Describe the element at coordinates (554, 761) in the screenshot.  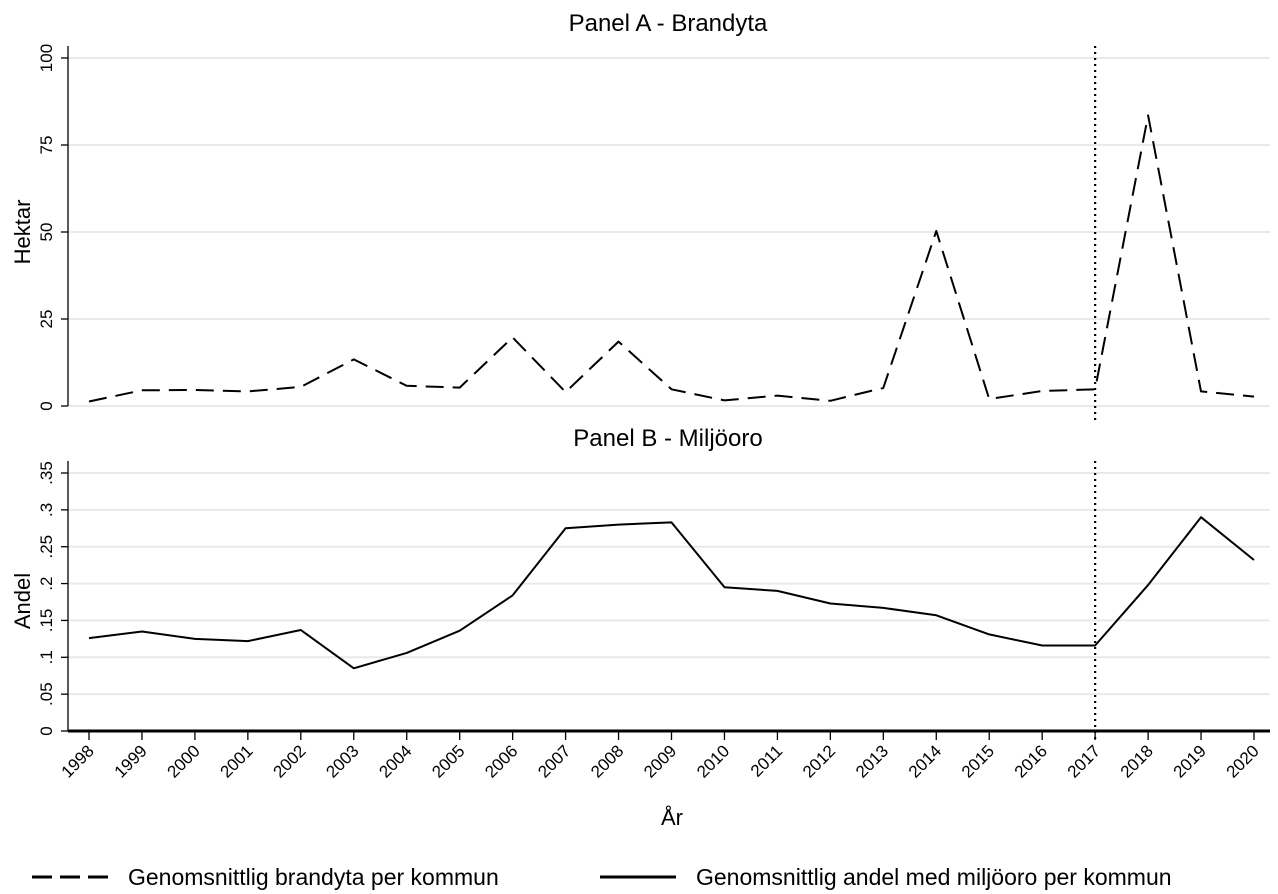
I see `x-tick-label: 2007` at that location.